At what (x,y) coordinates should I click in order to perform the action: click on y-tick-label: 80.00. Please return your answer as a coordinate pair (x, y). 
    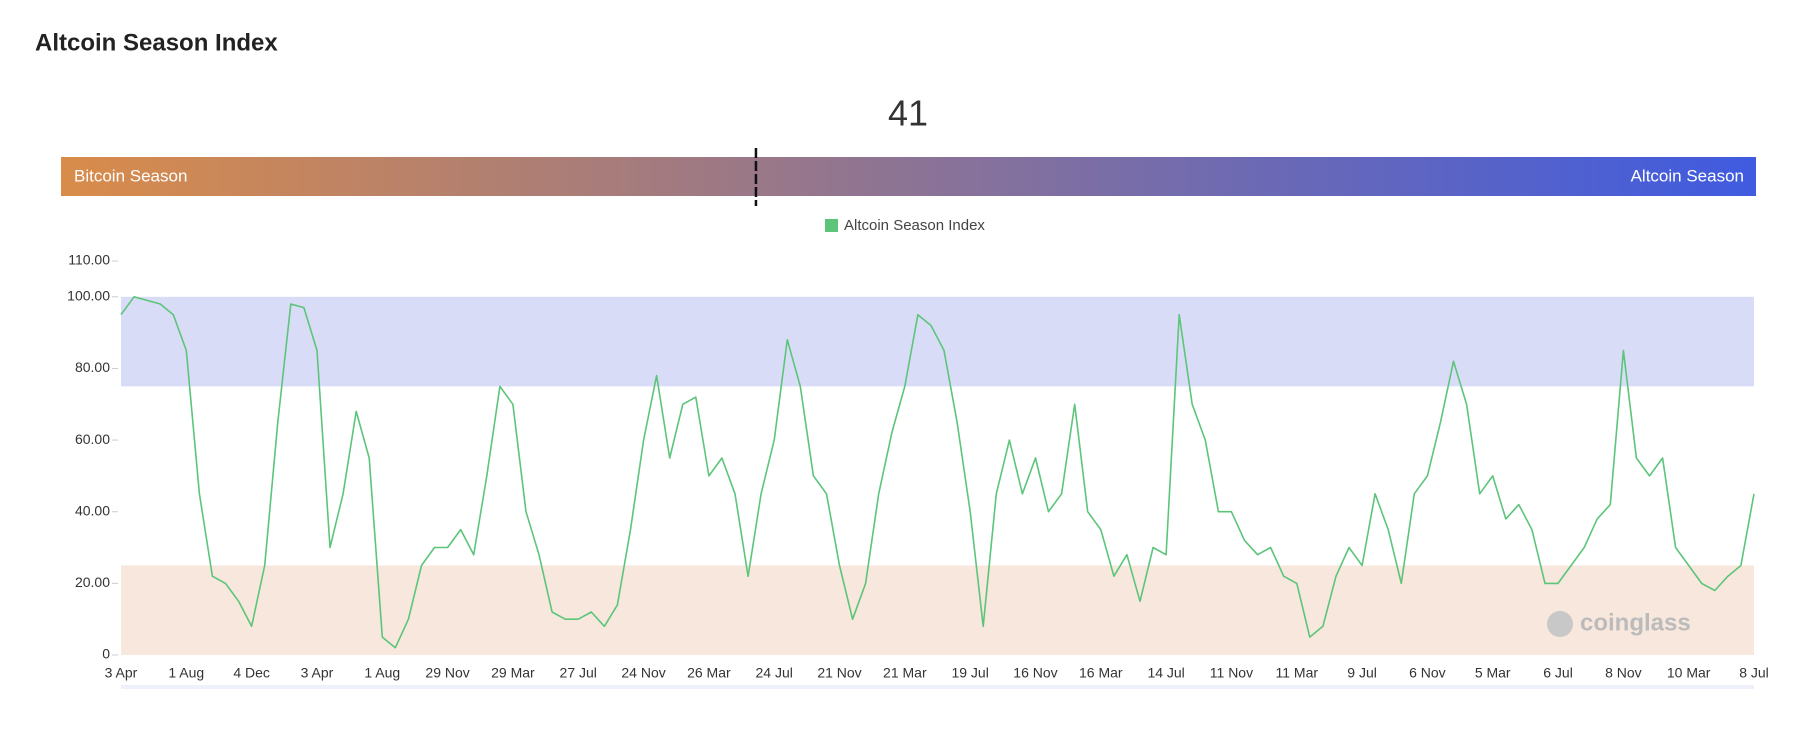
    Looking at the image, I should click on (92, 367).